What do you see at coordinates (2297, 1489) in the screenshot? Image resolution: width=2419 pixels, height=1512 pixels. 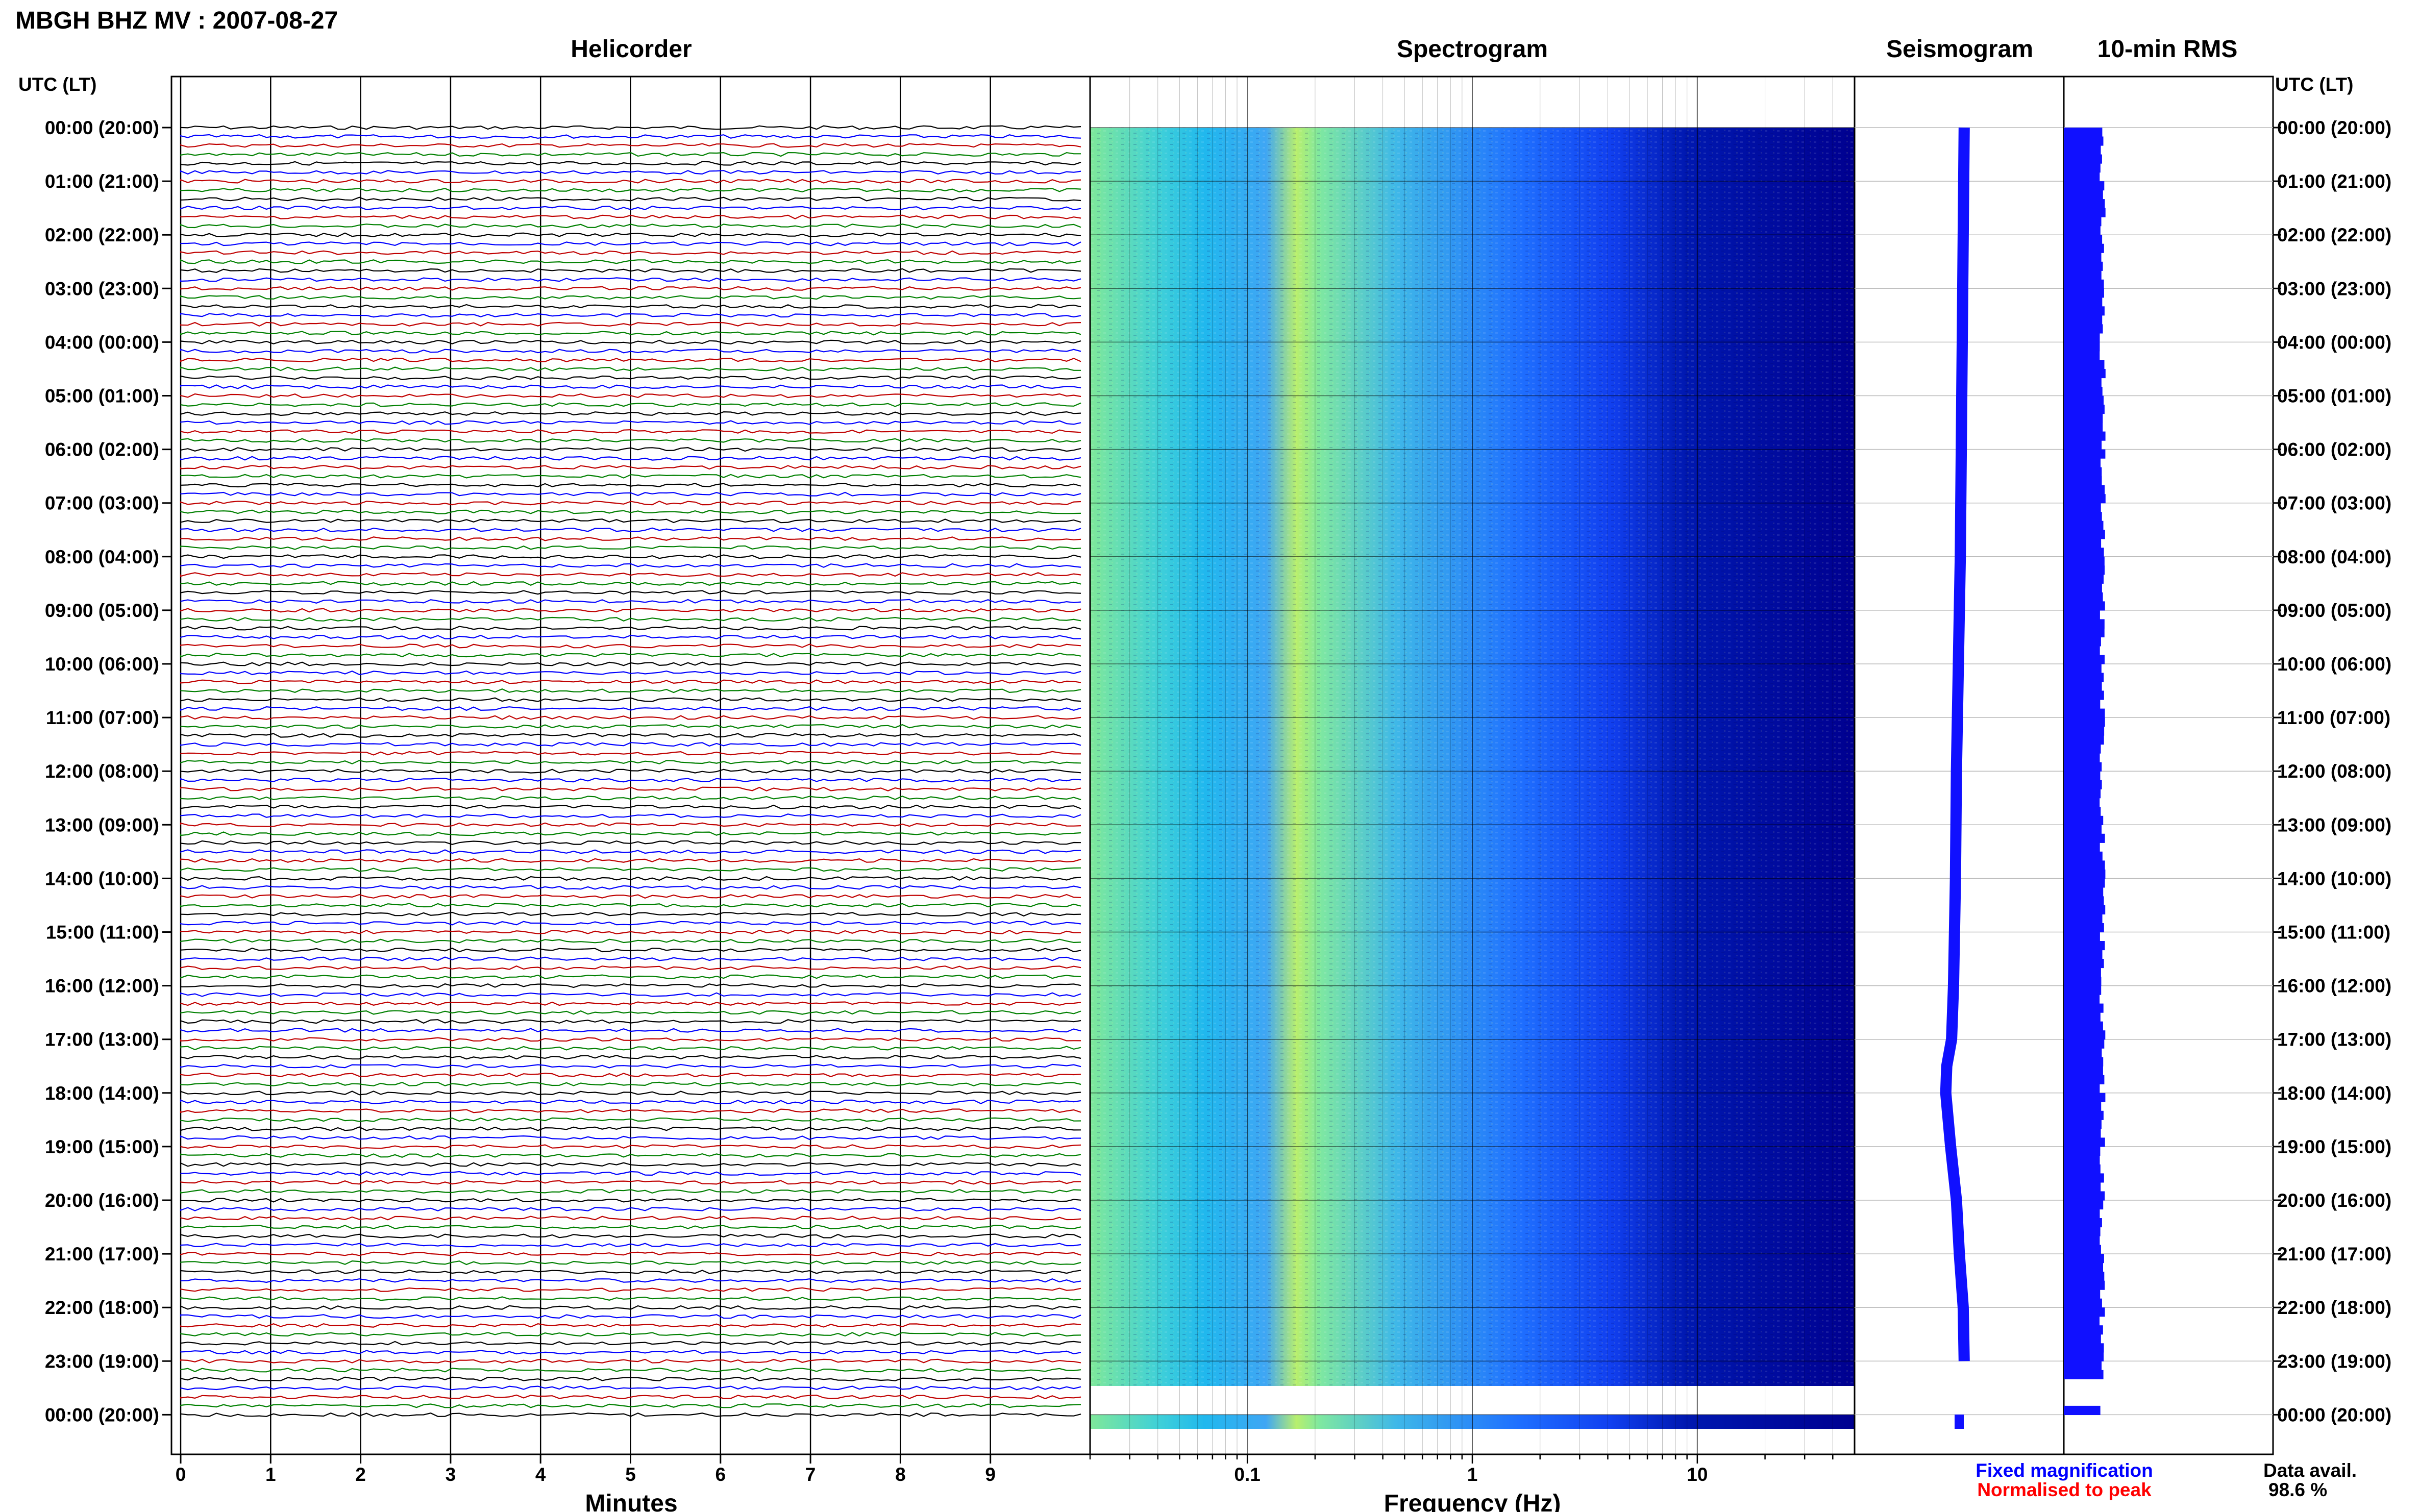 I see `data-availability-value: 98.6 %` at bounding box center [2297, 1489].